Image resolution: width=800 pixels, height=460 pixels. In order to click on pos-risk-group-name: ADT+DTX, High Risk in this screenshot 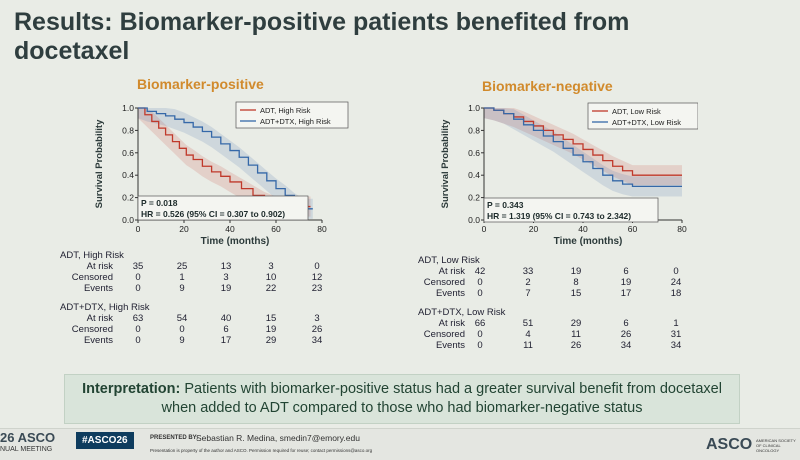, I will do `click(105, 307)`.